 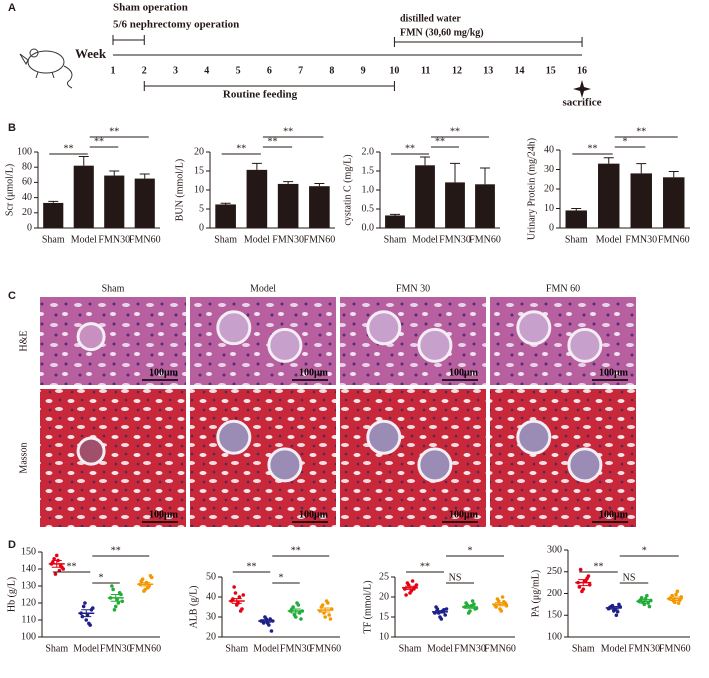 I want to click on column-label: FMN 30, so click(x=413, y=288).